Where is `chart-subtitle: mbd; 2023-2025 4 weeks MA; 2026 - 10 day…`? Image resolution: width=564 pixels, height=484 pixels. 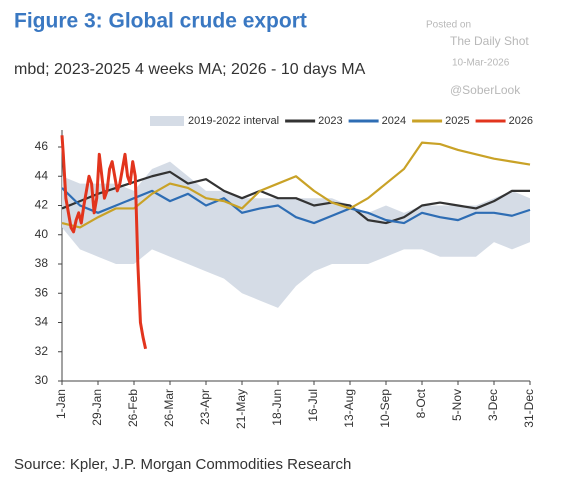
chart-subtitle: mbd; 2023-2025 4 weeks MA; 2026 - 10 day… is located at coordinates (190, 69).